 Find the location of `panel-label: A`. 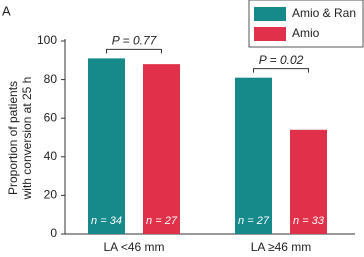

panel-label: A is located at coordinates (6, 10).